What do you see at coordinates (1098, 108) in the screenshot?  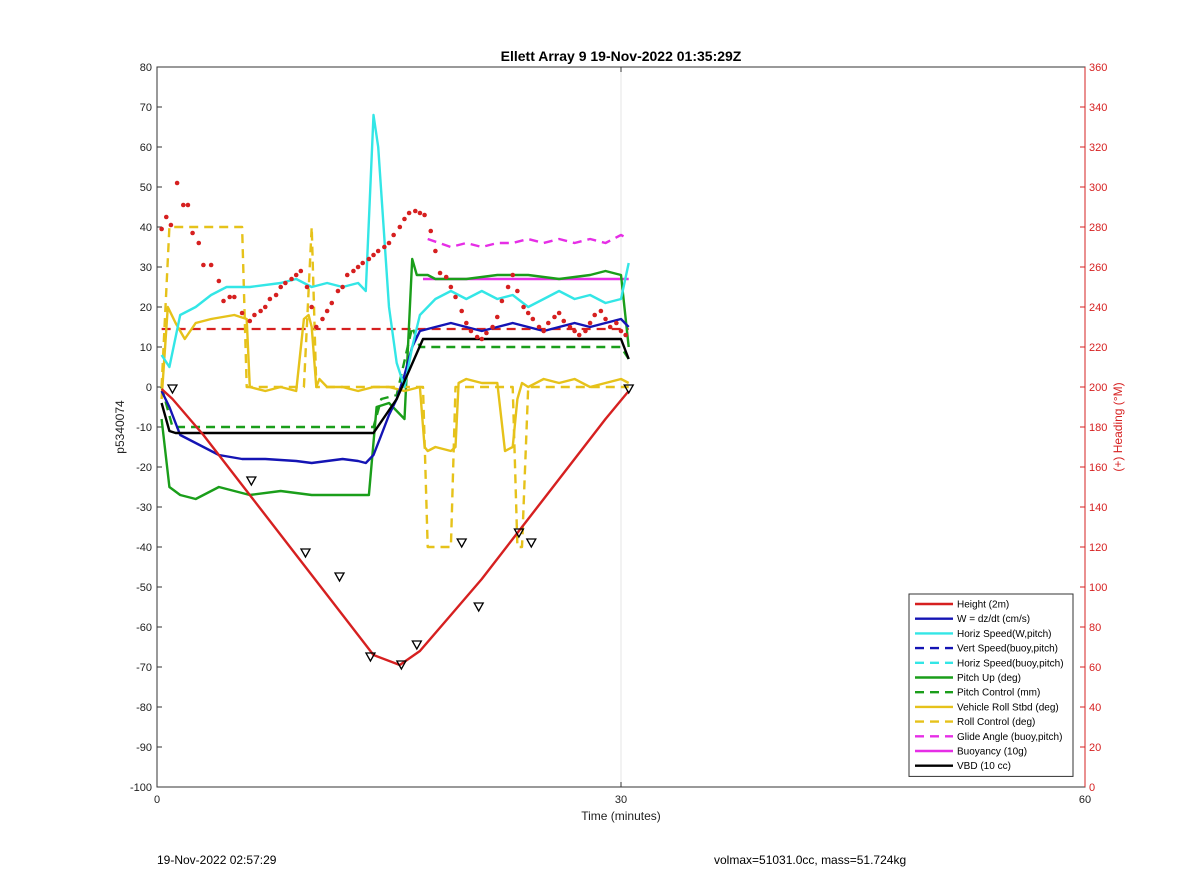 I see `y-right-tick-label: 340` at bounding box center [1098, 108].